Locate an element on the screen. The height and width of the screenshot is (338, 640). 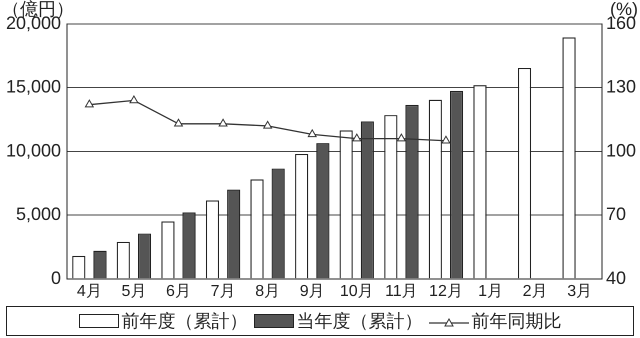
x-tick-label: 7月 is located at coordinates (223, 291).